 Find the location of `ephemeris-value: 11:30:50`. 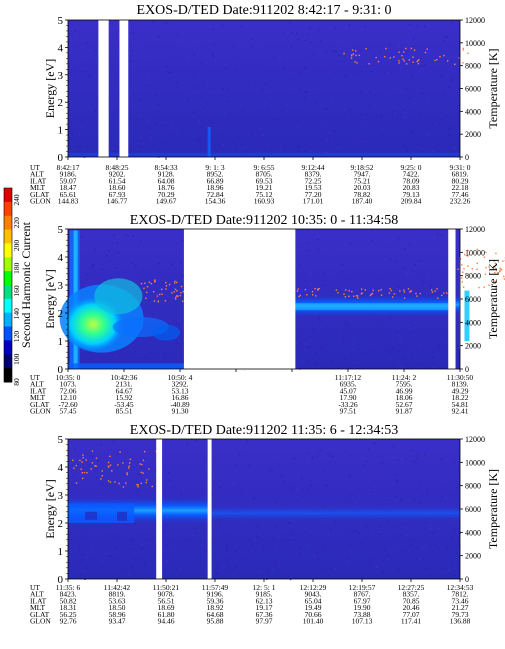

ephemeris-value: 11:30:50 is located at coordinates (460, 377).